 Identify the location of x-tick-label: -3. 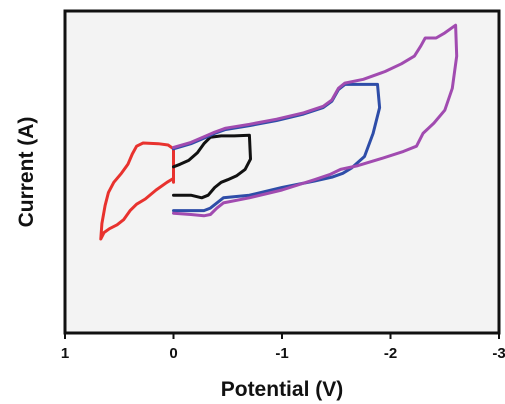
(498, 353).